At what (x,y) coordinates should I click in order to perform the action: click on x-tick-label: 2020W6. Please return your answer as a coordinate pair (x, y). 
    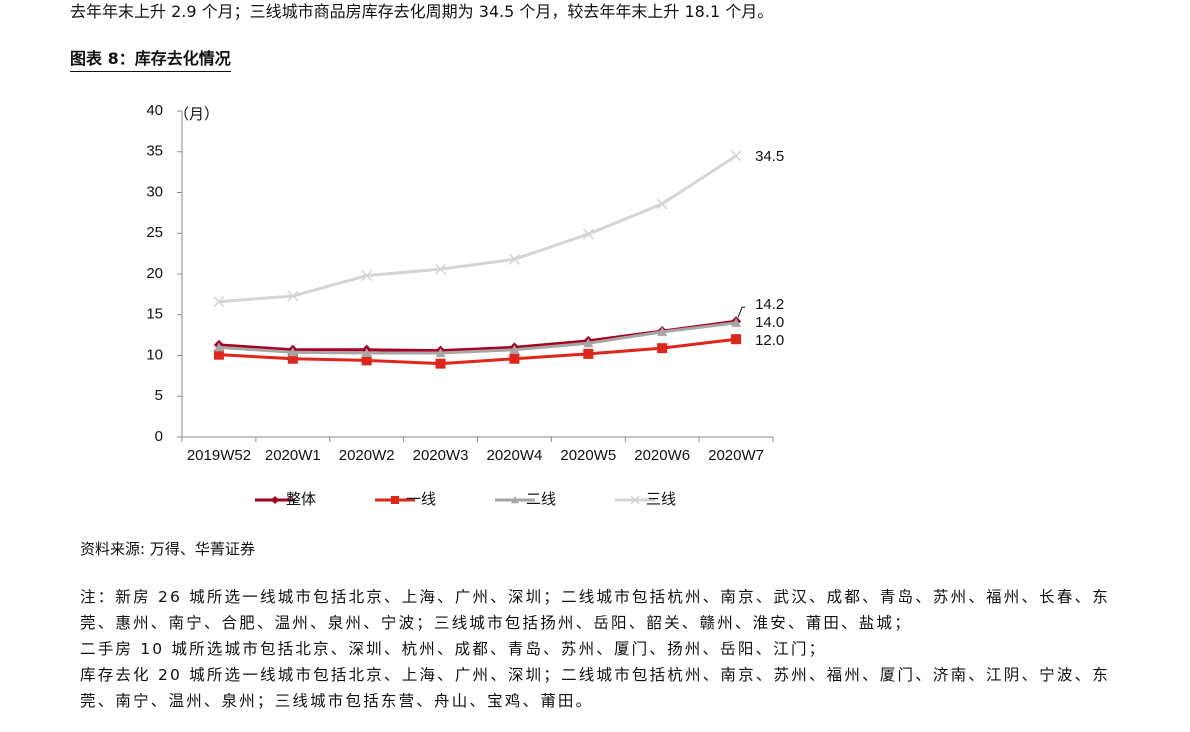
    Looking at the image, I should click on (662, 455).